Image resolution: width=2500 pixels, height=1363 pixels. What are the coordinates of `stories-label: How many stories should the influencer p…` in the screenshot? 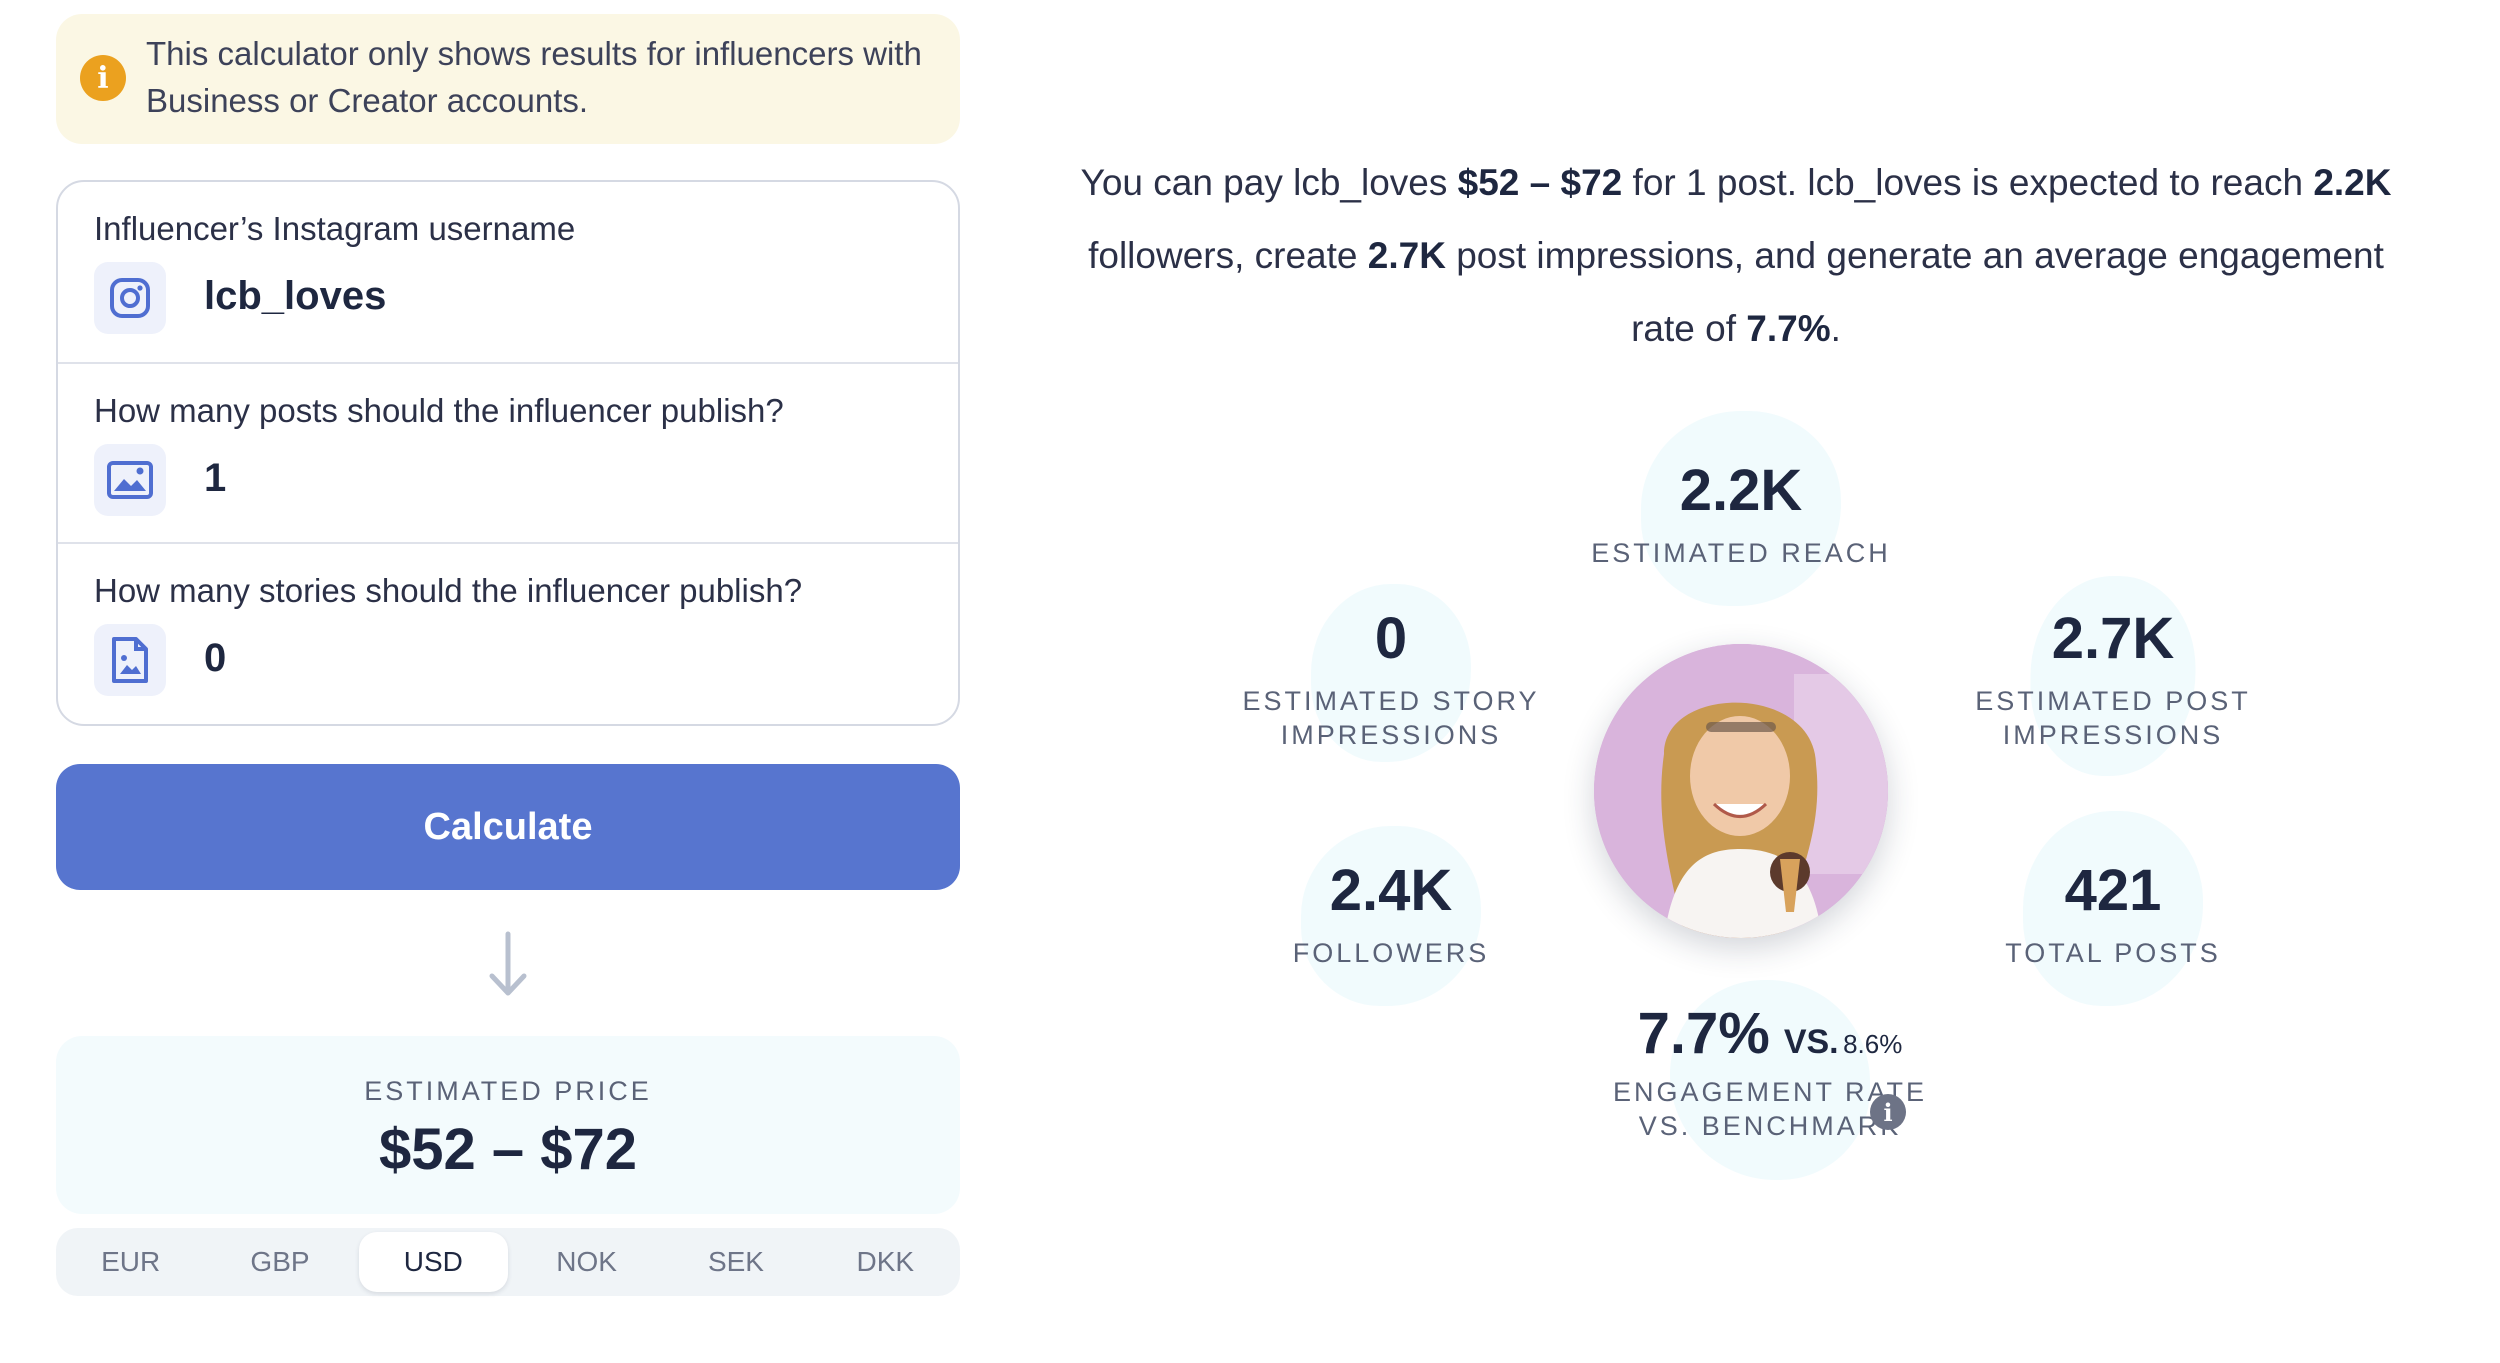 It's located at (448, 590).